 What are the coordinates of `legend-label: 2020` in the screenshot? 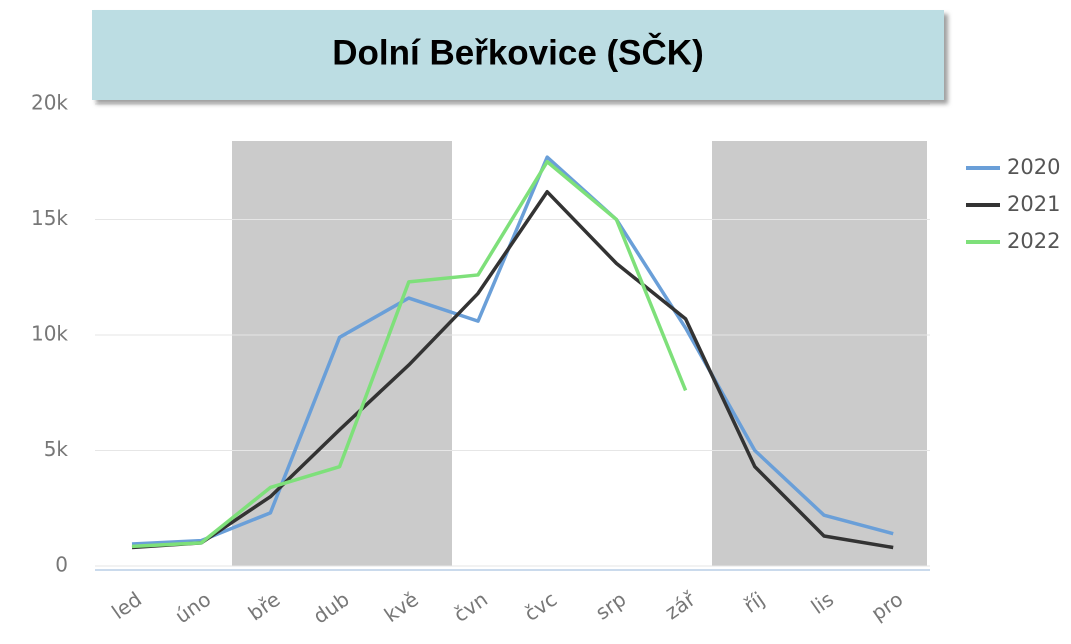 It's located at (1033, 167).